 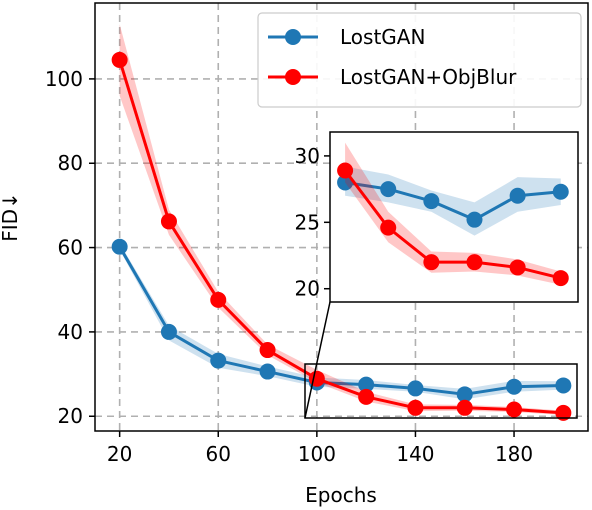 I want to click on y-tick-label: 20, so click(x=70, y=416).